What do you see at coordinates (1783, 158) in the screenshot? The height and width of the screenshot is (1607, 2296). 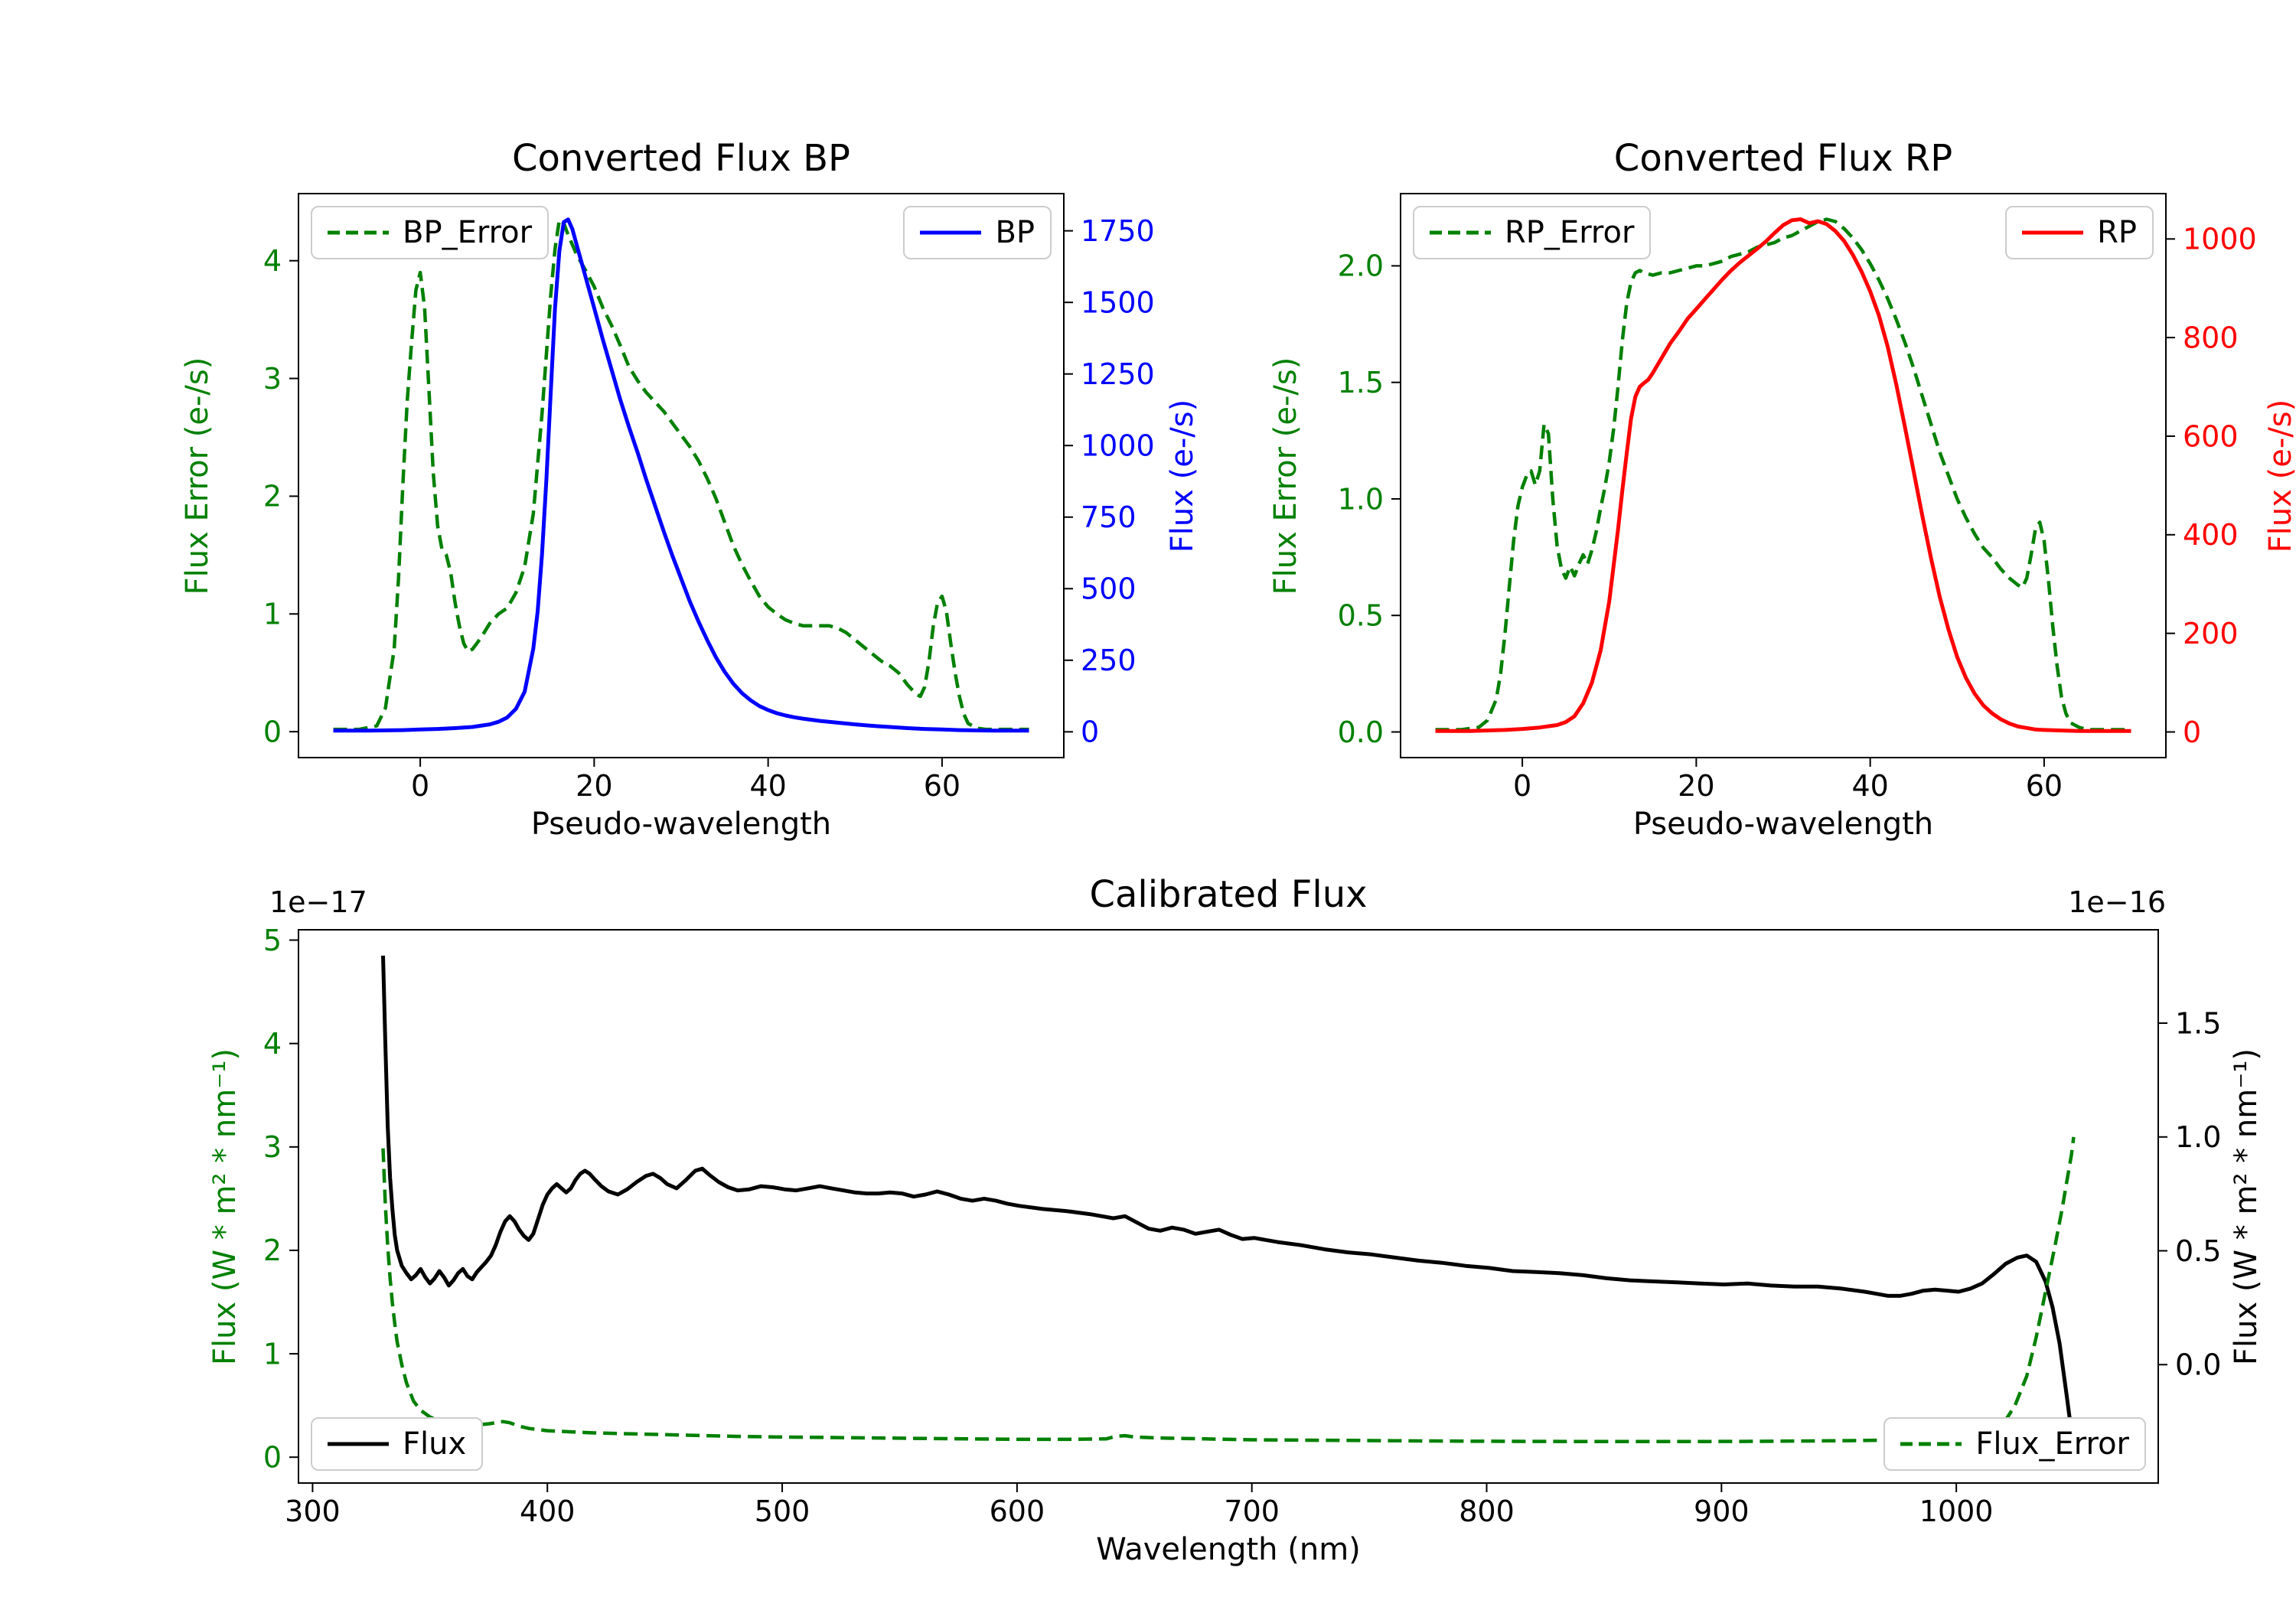 I see `chart-title-rp: Converted Flux RP` at bounding box center [1783, 158].